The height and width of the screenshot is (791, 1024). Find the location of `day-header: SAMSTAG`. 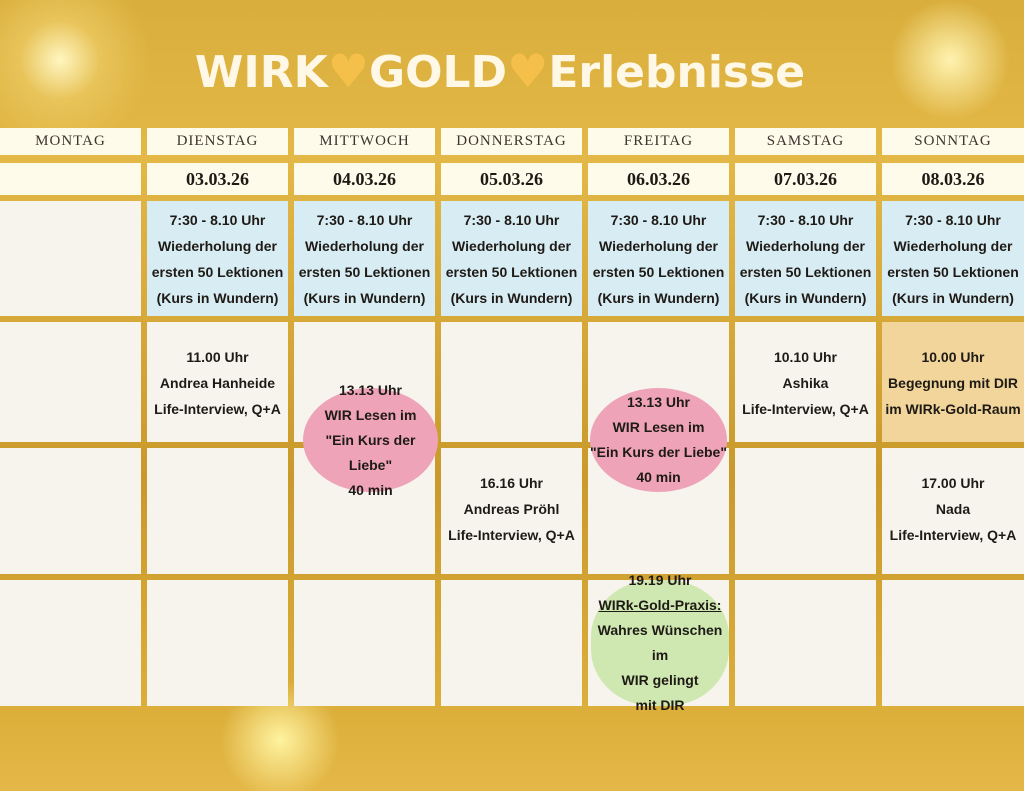

day-header: SAMSTAG is located at coordinates (805, 141).